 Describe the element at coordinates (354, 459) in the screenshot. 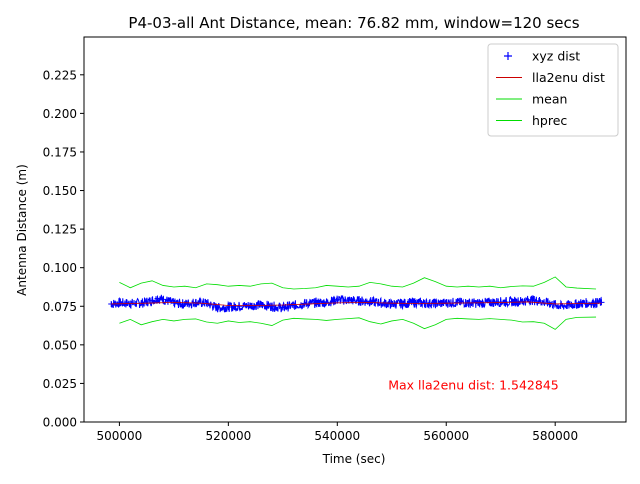

I see `x-axis-label: Time (sec)` at that location.